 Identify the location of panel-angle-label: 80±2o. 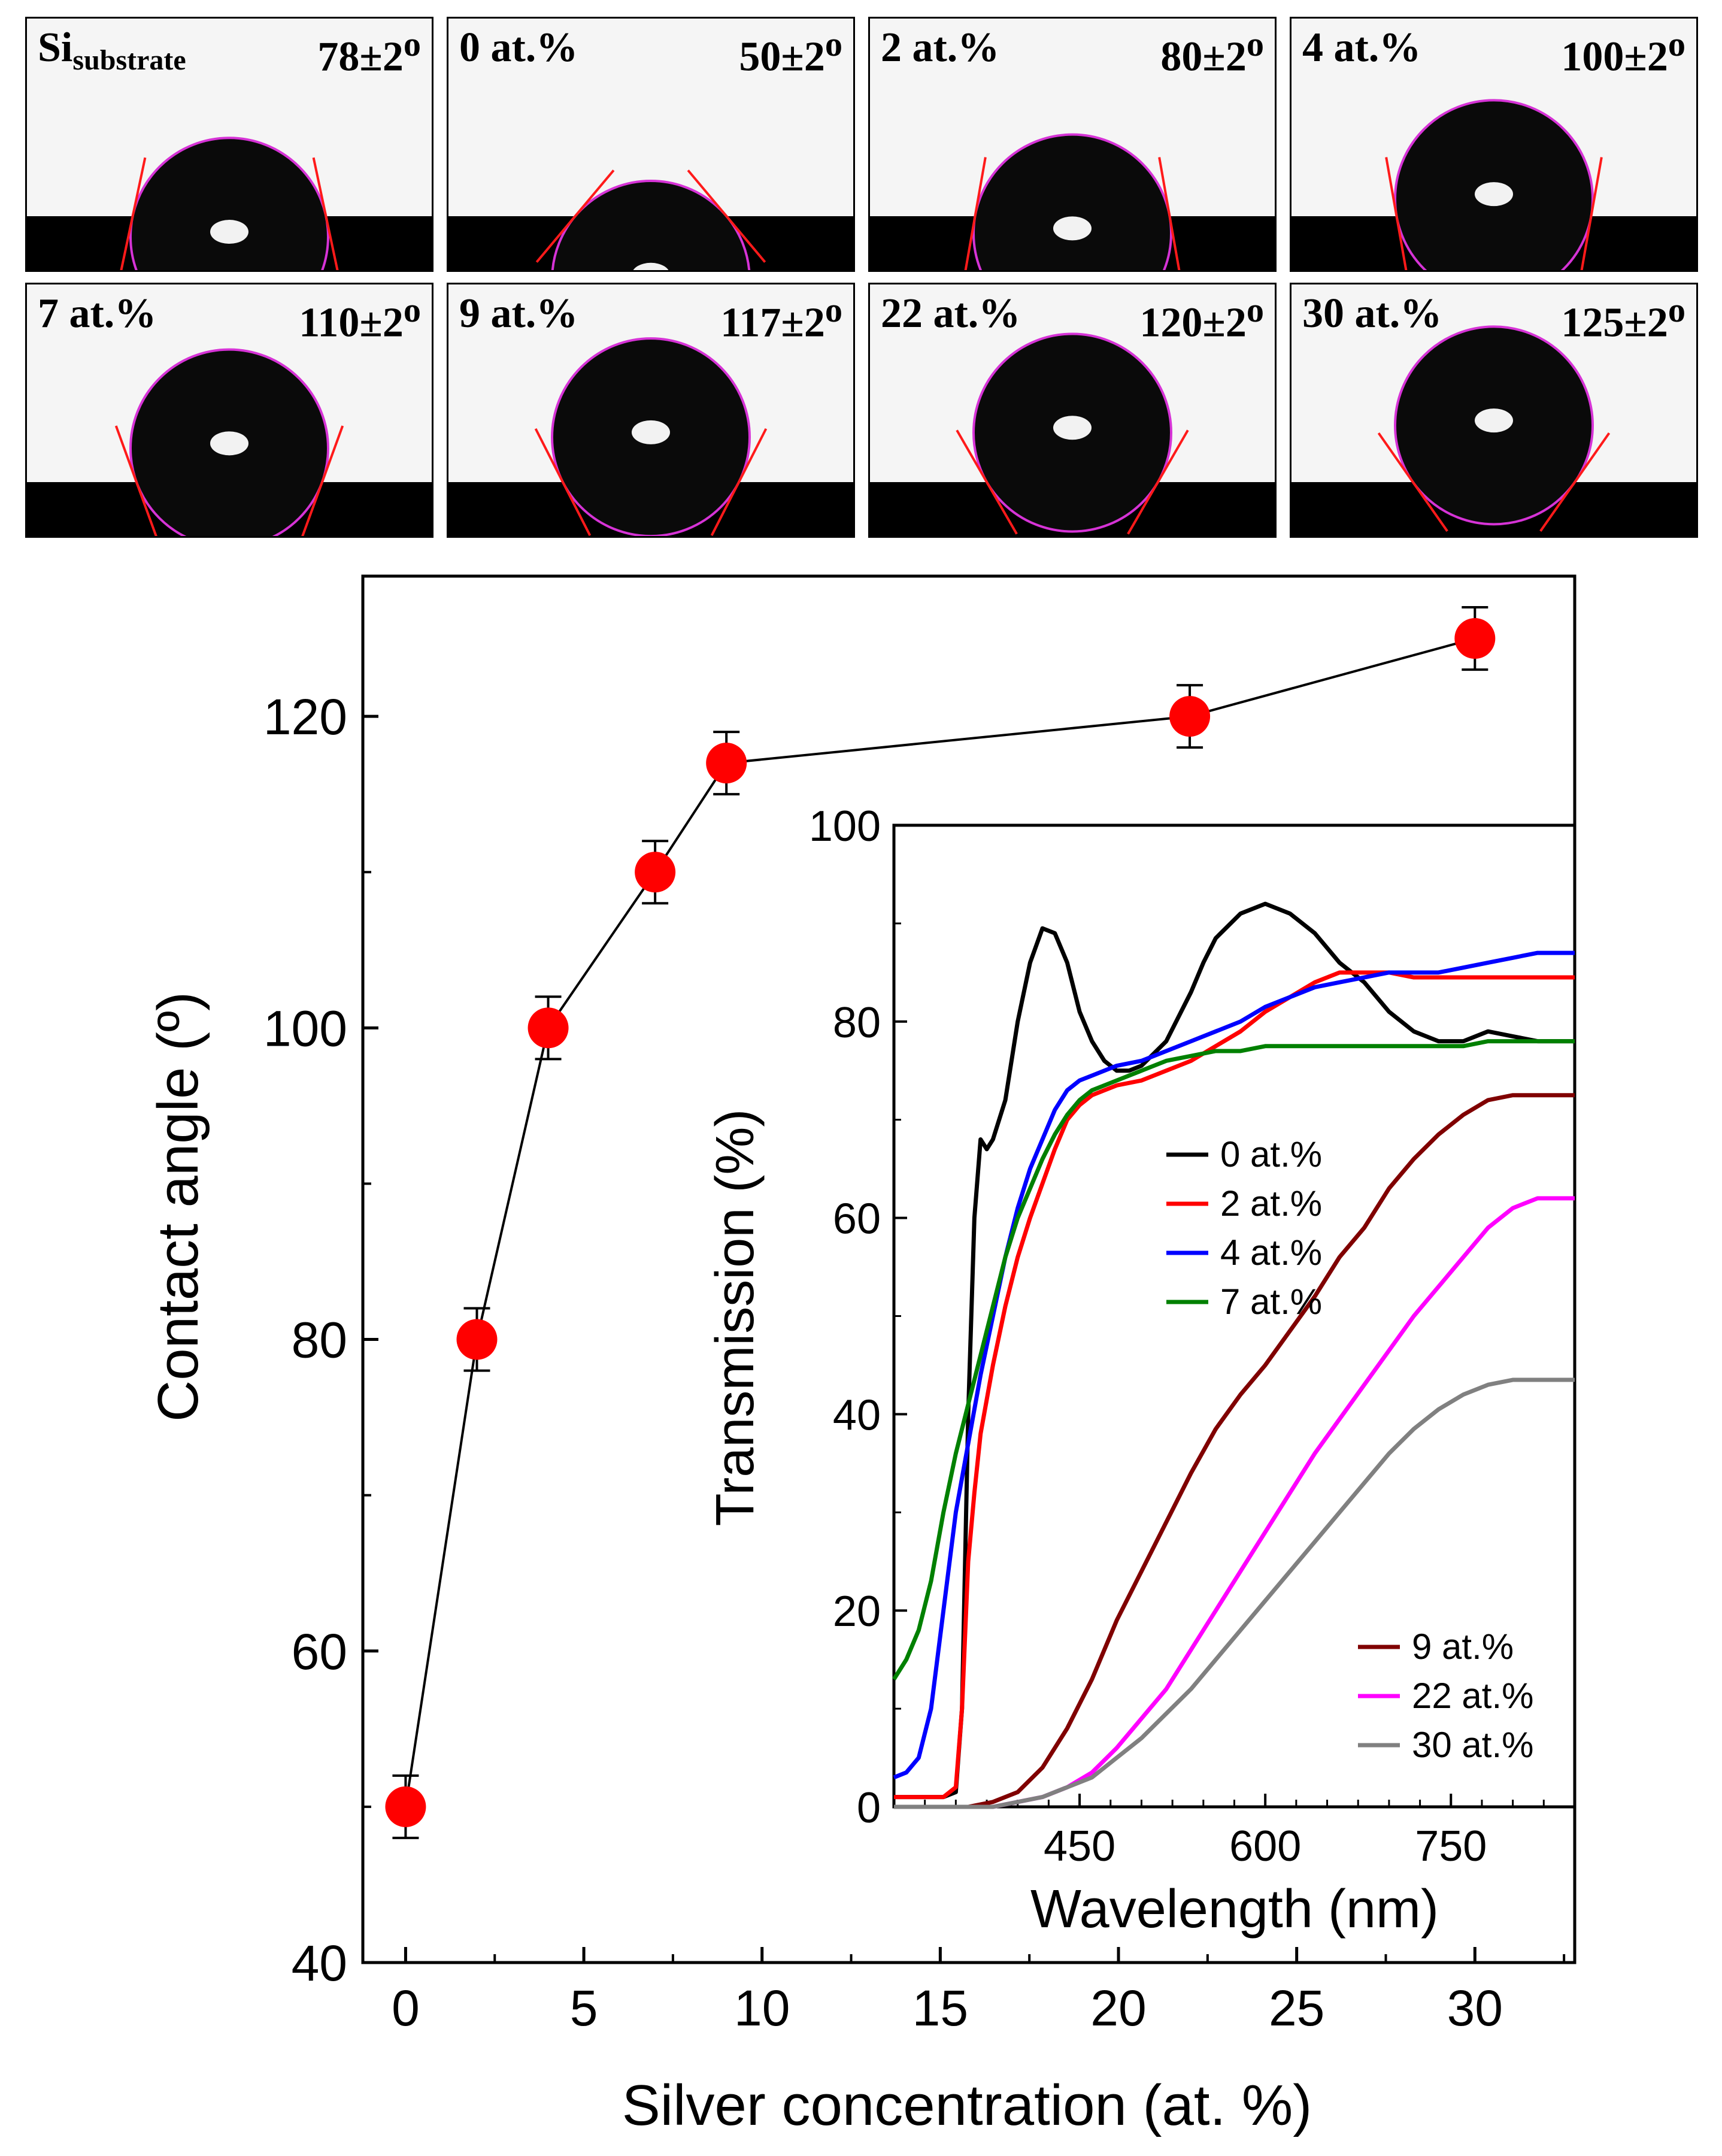
(1212, 52).